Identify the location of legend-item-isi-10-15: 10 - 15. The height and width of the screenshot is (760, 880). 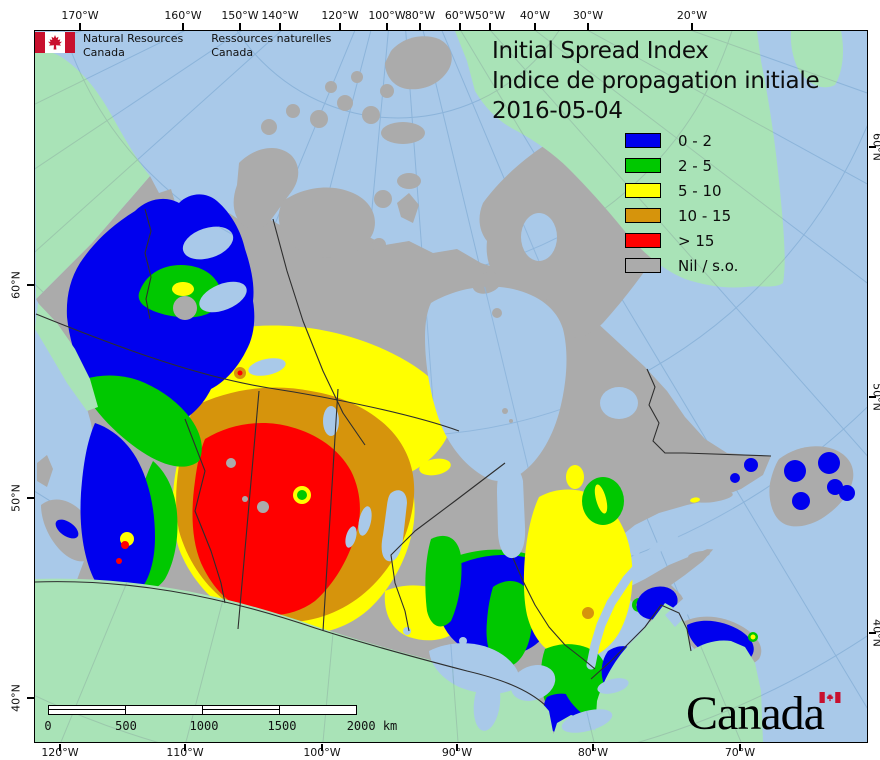
(681, 215).